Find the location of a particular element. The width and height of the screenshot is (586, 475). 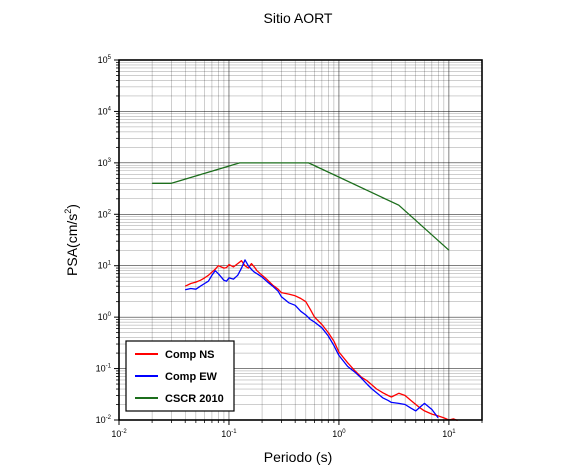

legend-label: Comp NS is located at coordinates (190, 355).